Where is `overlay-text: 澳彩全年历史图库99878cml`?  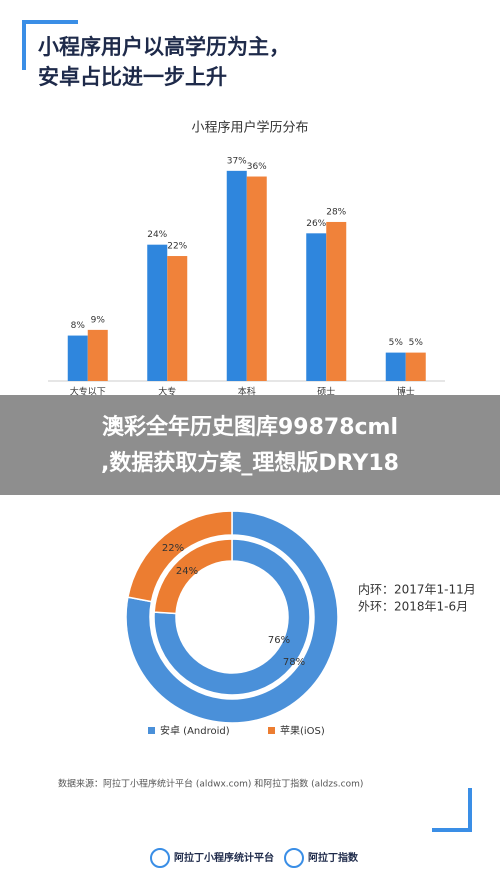 overlay-text: 澳彩全年历史图库99878cml is located at coordinates (250, 427).